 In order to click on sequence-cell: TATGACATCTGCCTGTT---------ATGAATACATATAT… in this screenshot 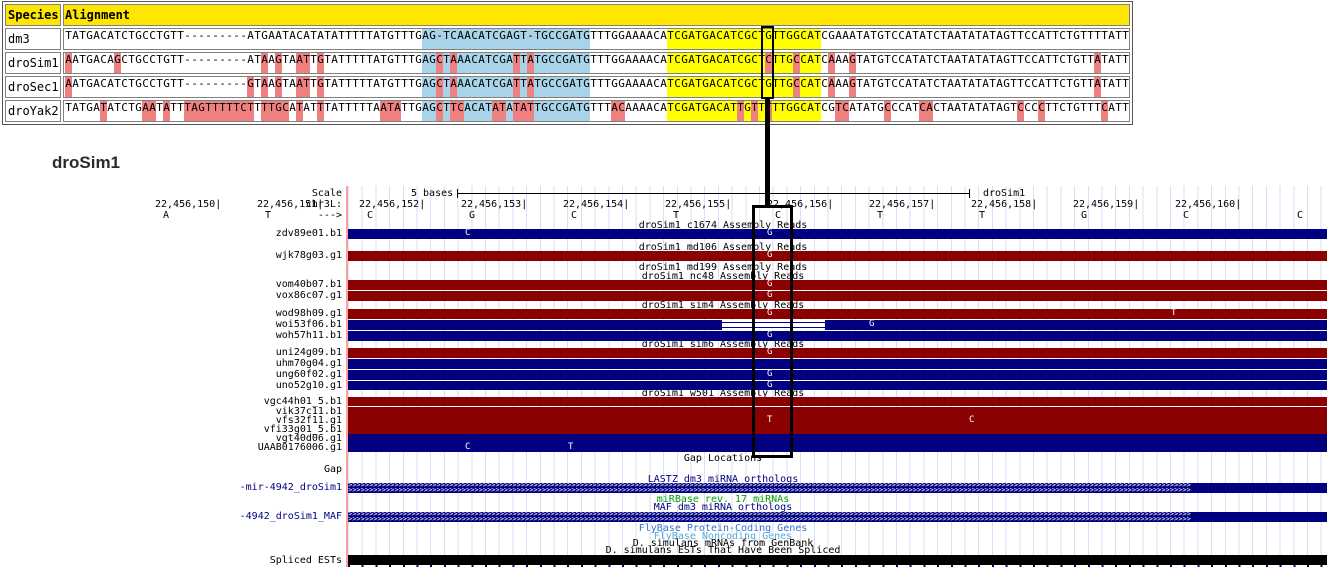, I will do `click(596, 39)`.